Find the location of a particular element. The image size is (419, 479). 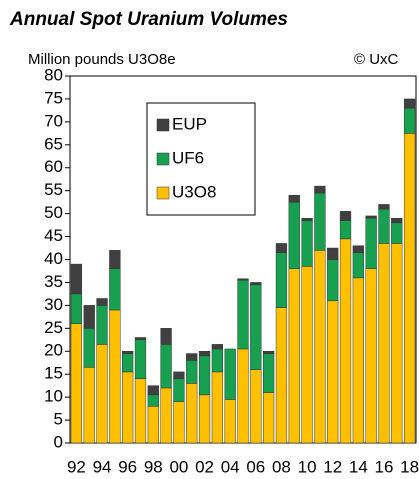

x-tick-label: 92 is located at coordinates (76, 466).